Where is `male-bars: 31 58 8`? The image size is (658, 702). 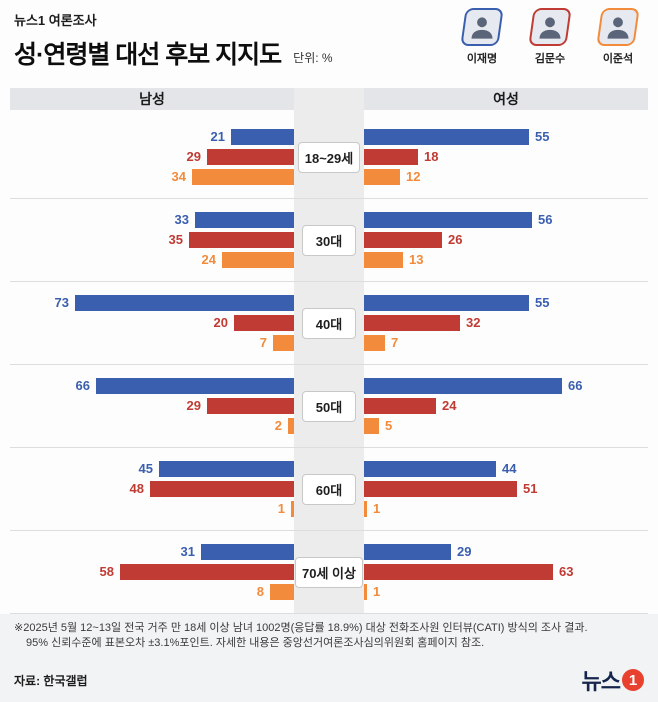
male-bars: 31 58 8 is located at coordinates (152, 572).